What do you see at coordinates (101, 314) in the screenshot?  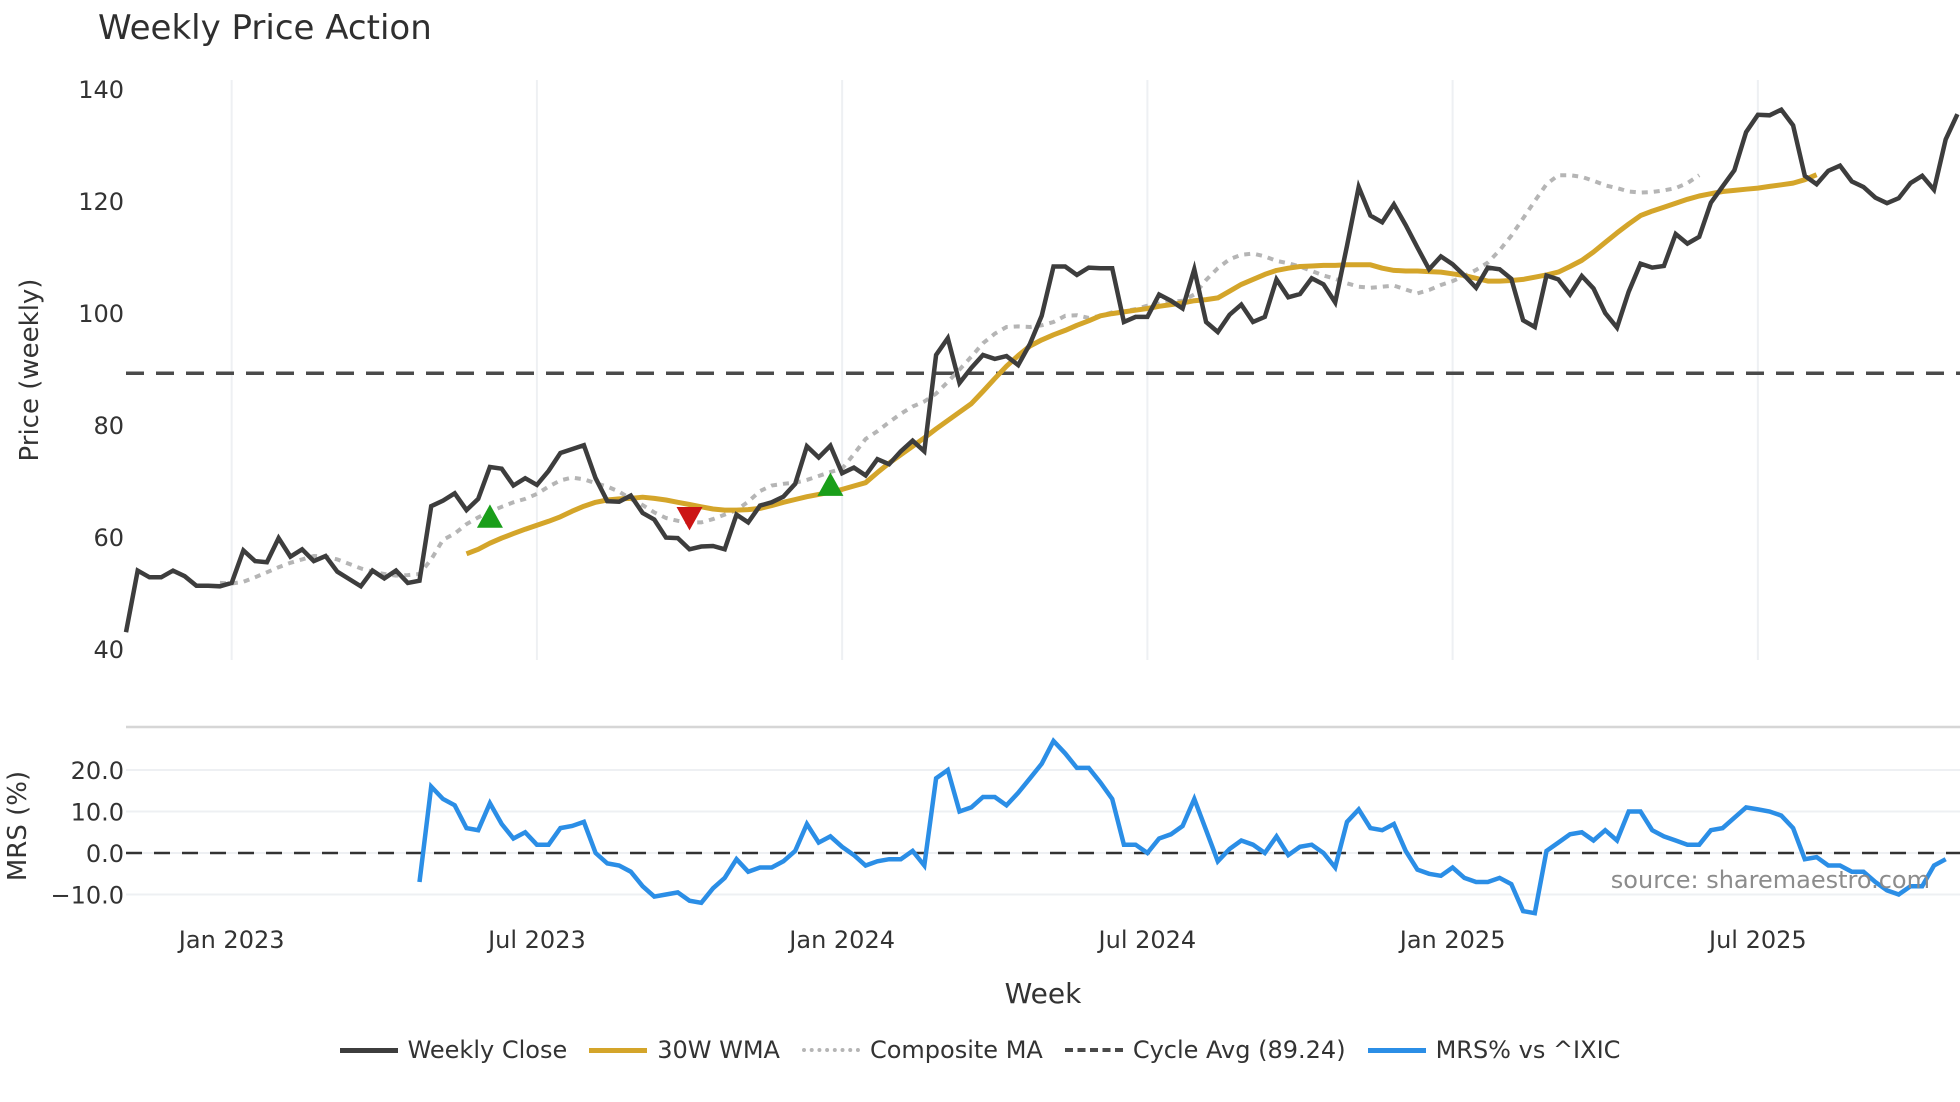 I see `y-tick-label: 100` at bounding box center [101, 314].